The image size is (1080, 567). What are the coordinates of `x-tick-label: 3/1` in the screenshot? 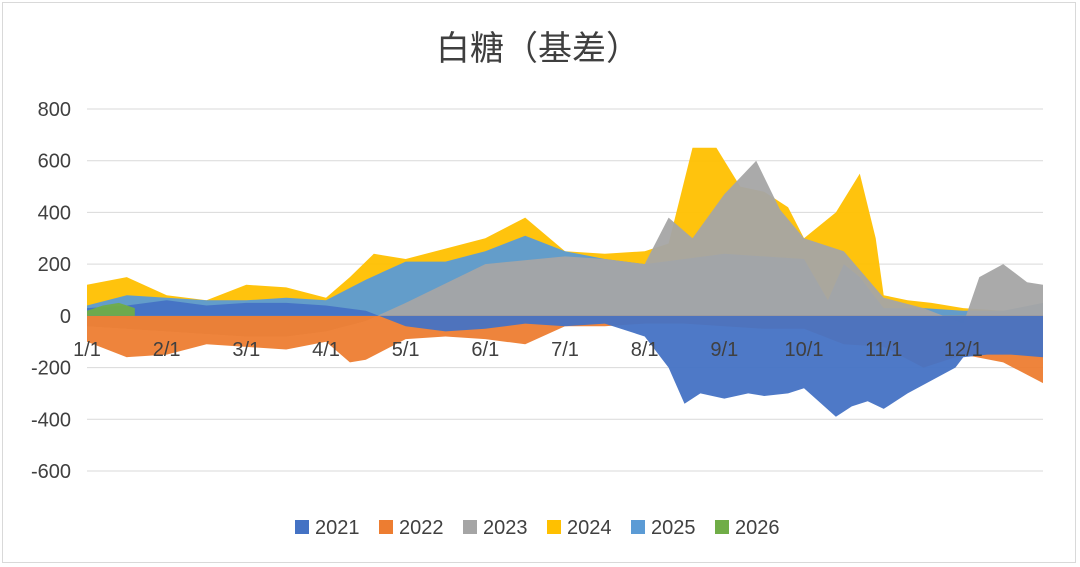 It's located at (246, 350).